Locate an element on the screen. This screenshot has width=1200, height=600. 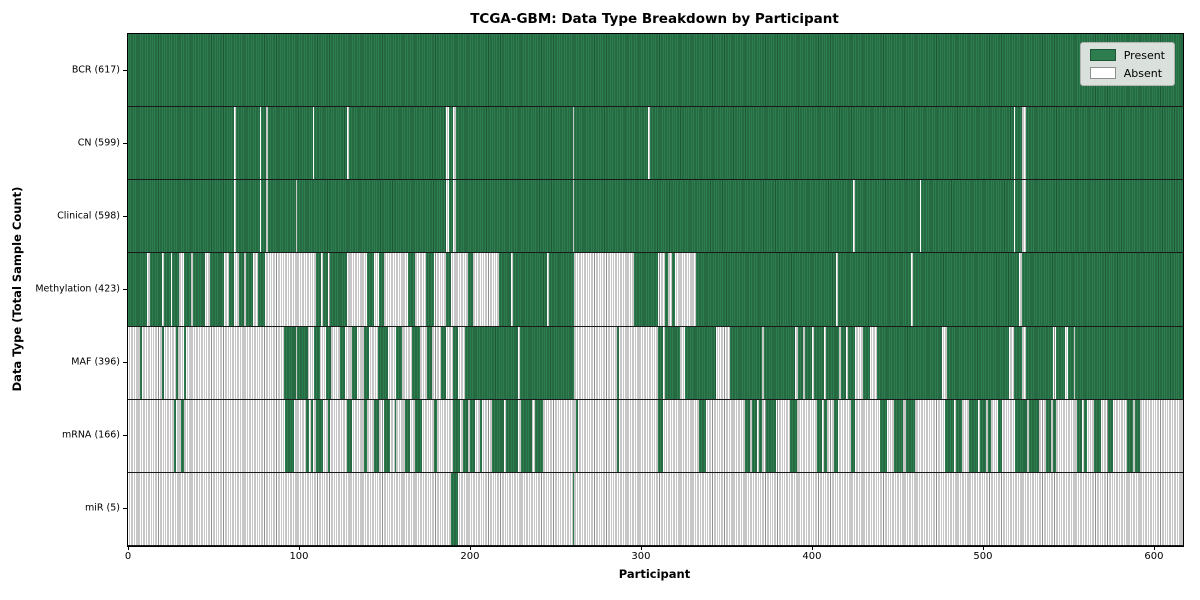
x-tick-label: 0 is located at coordinates (128, 556).